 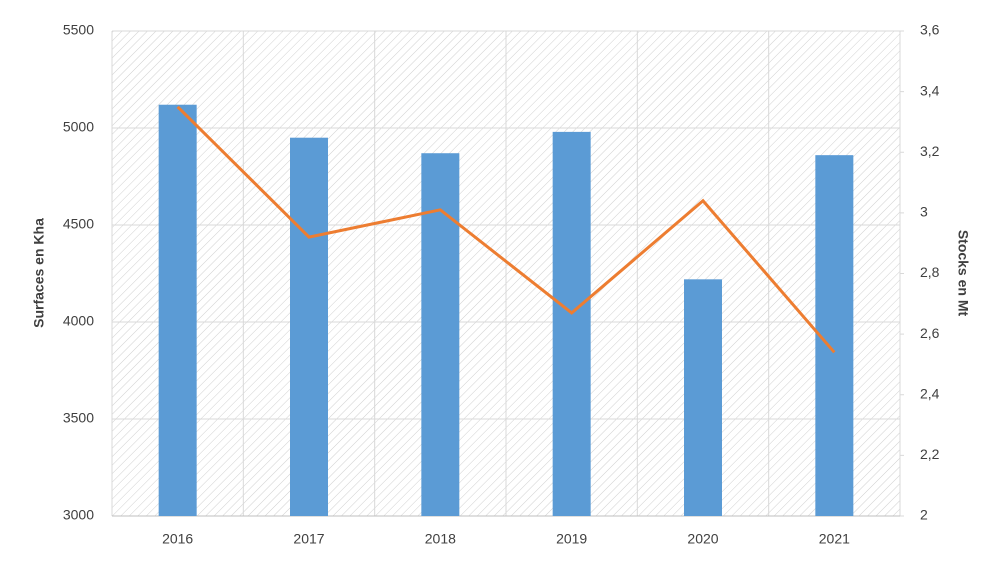 What do you see at coordinates (571, 539) in the screenshot?
I see `x-tick-label: 2019` at bounding box center [571, 539].